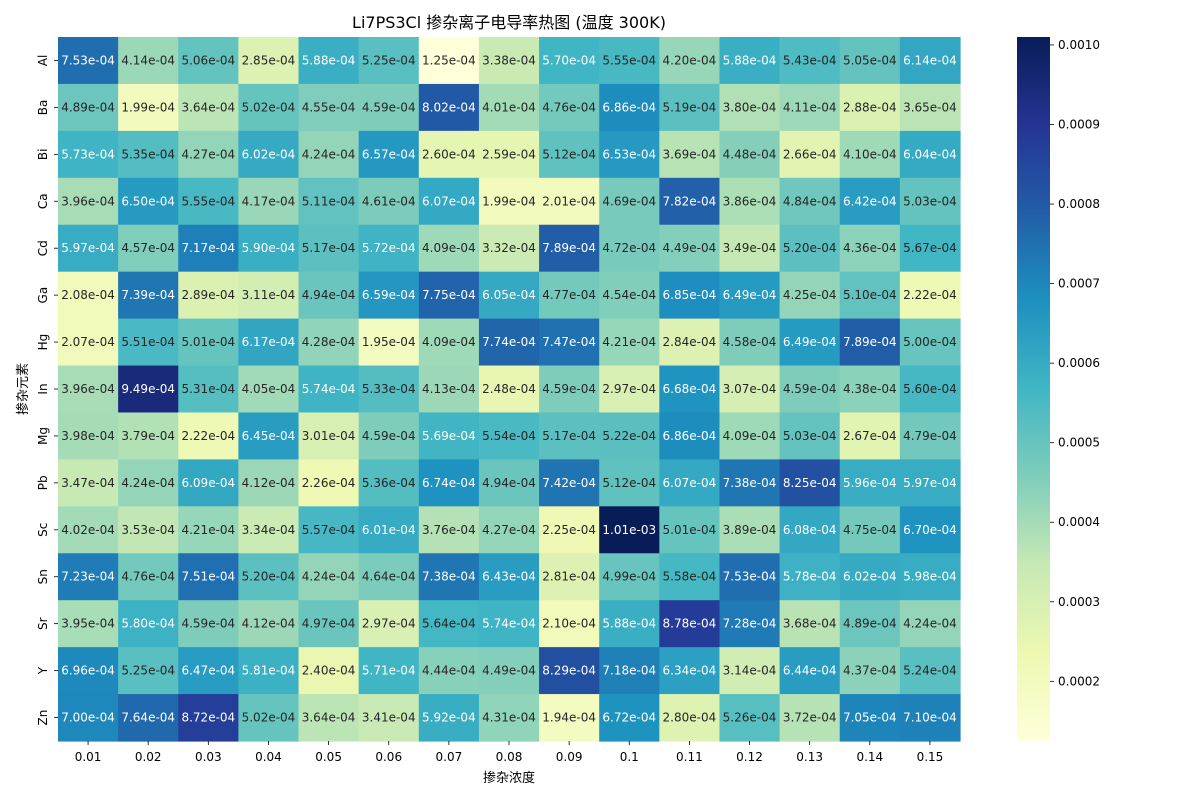 The image size is (1200, 800). What do you see at coordinates (449, 248) in the screenshot?
I see `cell-value-label: 4.09e-04` at bounding box center [449, 248].